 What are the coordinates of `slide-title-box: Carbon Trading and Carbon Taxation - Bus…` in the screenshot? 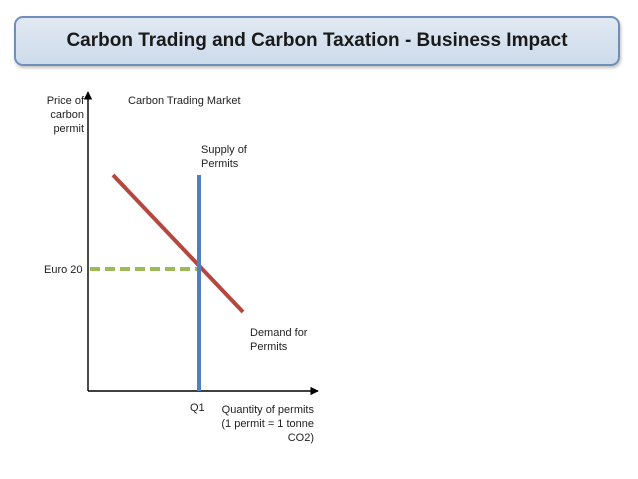 It's located at (317, 41).